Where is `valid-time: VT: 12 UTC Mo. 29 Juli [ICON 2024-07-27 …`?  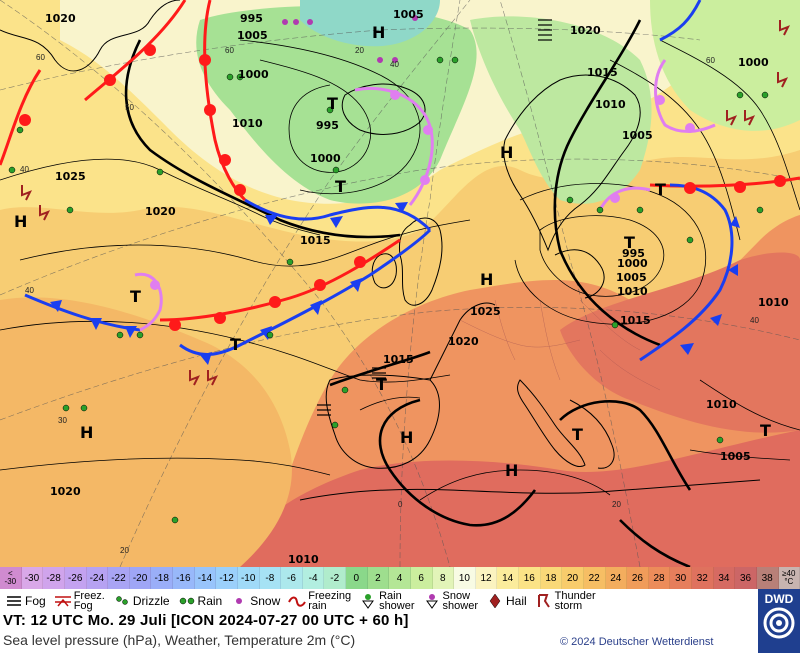 valid-time: VT: 12 UTC Mo. 29 Juli [ICON 2024-07-27 … is located at coordinates (206, 620).